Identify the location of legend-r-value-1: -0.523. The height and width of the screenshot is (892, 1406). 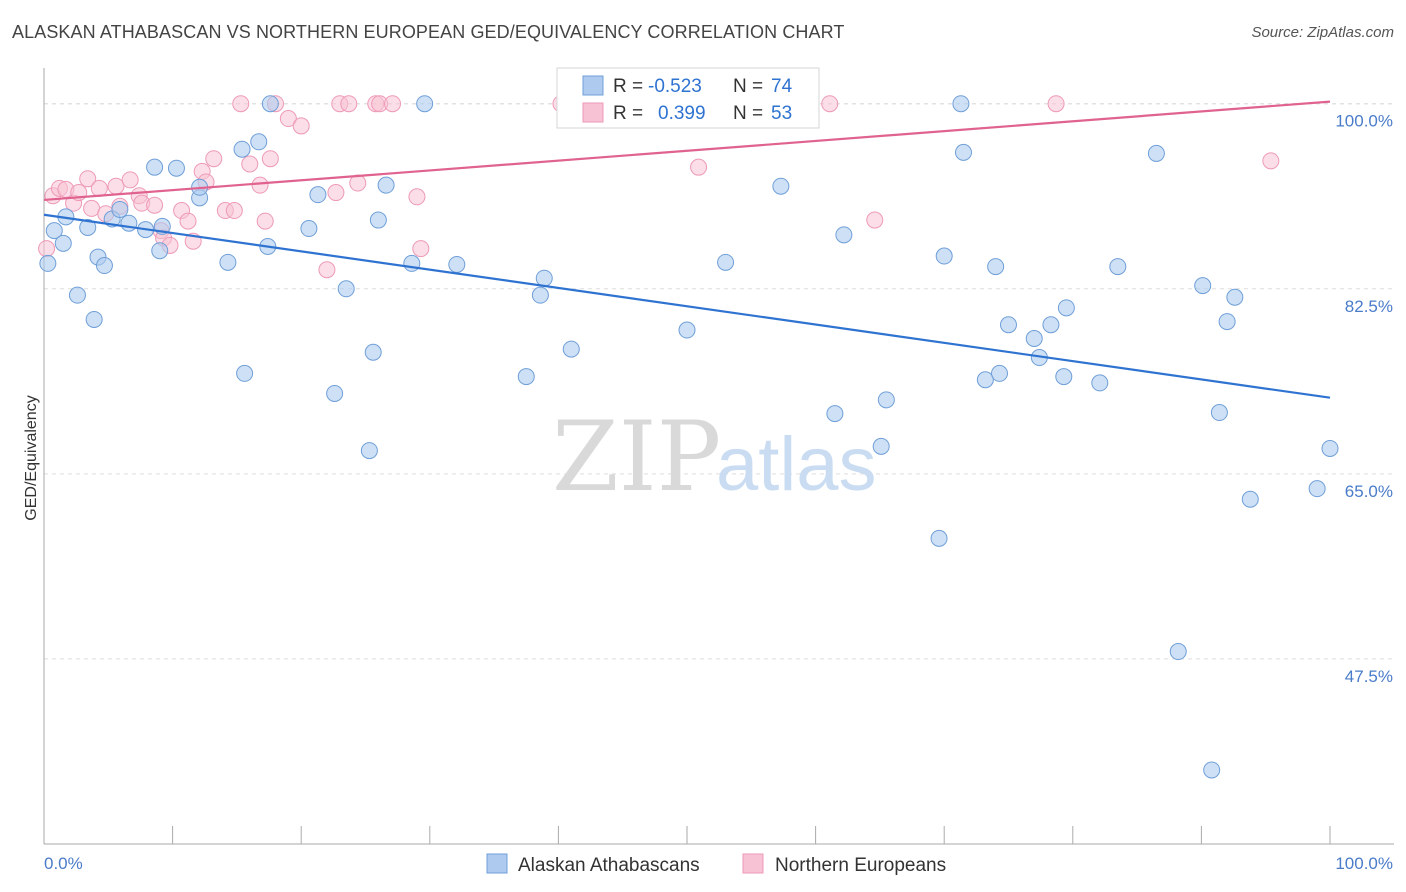
(675, 86).